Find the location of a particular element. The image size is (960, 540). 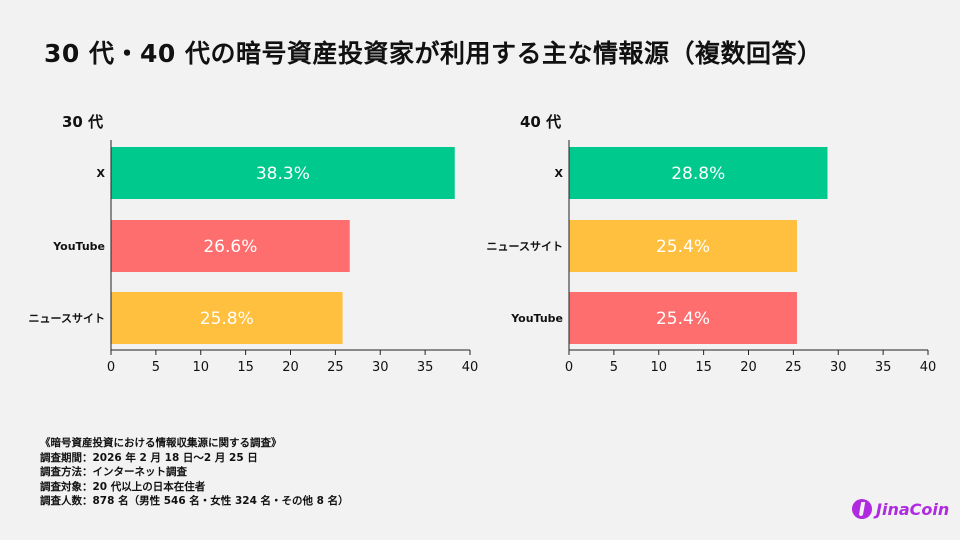

data-label: 26.6% is located at coordinates (230, 247).